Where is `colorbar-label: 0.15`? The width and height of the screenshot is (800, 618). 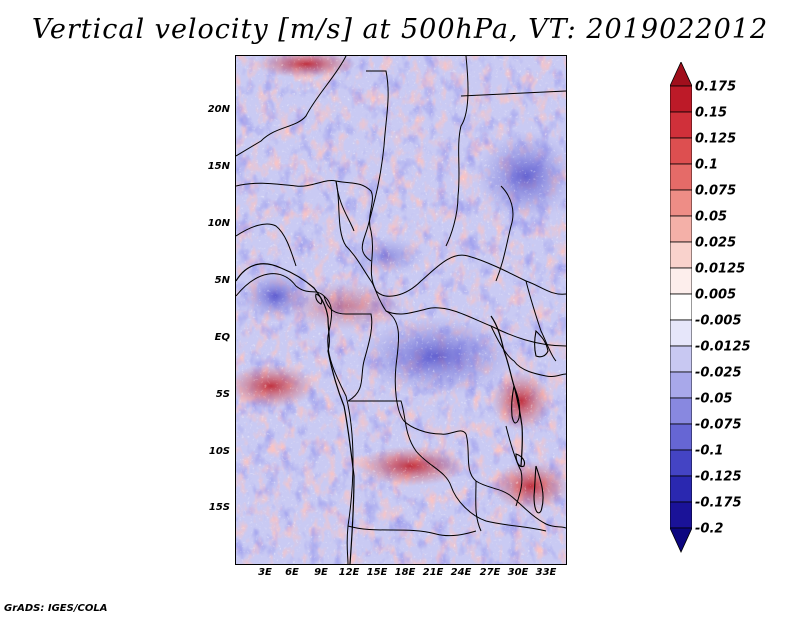 colorbar-label: 0.15 is located at coordinates (711, 113).